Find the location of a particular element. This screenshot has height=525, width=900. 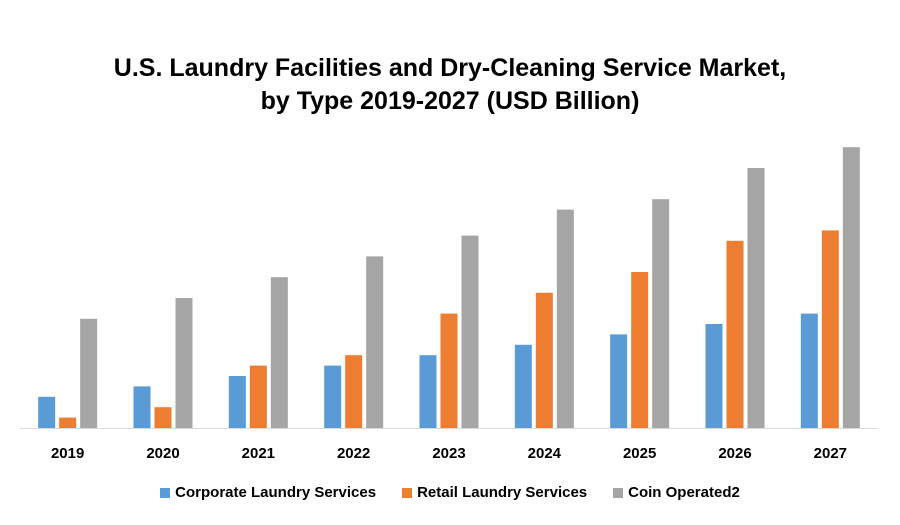

bar-retail-2023 is located at coordinates (449, 370).